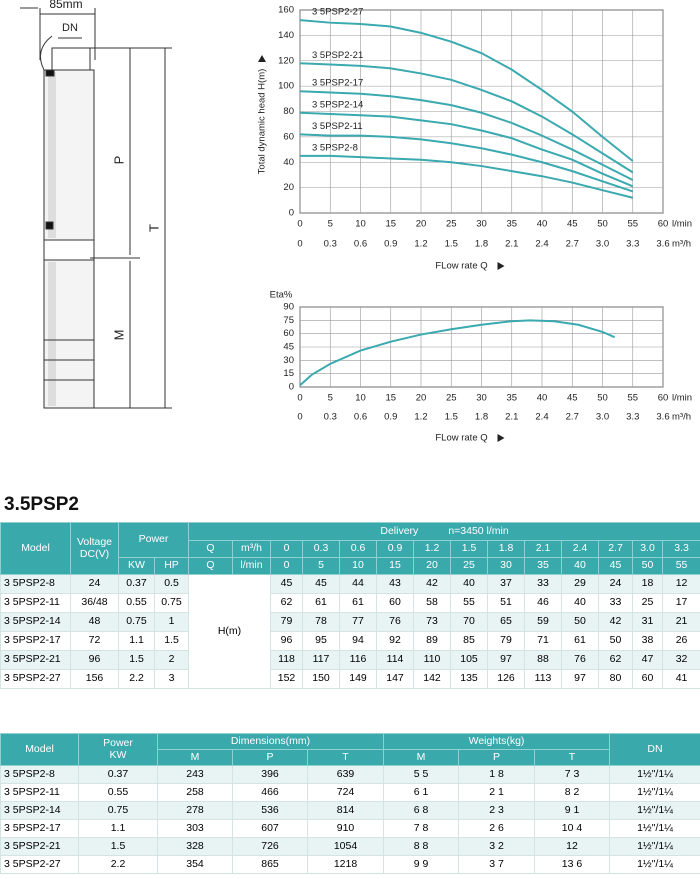 The image size is (700, 879). What do you see at coordinates (506, 566) in the screenshot?
I see `header-cell: 30` at bounding box center [506, 566].